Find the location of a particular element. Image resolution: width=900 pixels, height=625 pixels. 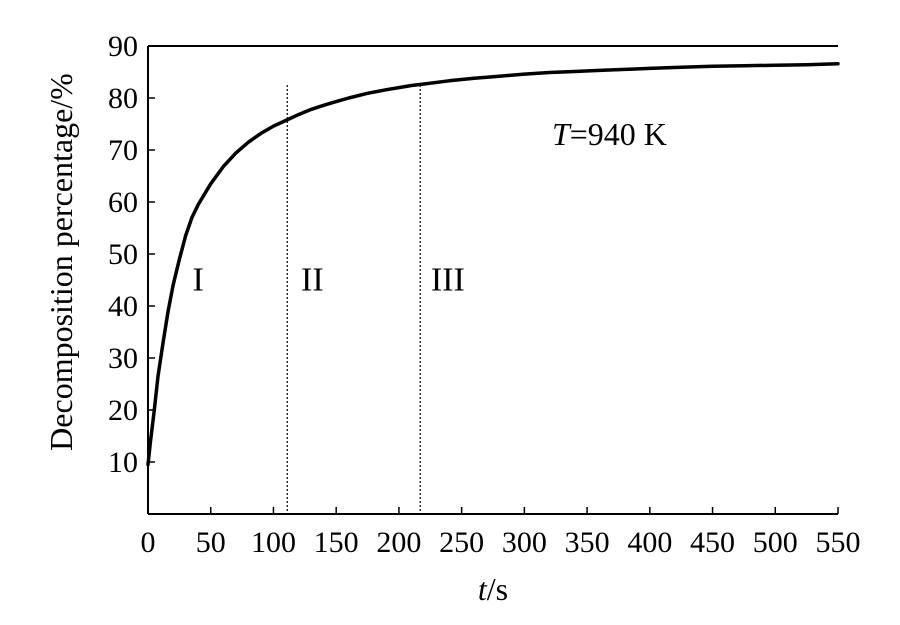

x-tick-label: 0 is located at coordinates (148, 542).